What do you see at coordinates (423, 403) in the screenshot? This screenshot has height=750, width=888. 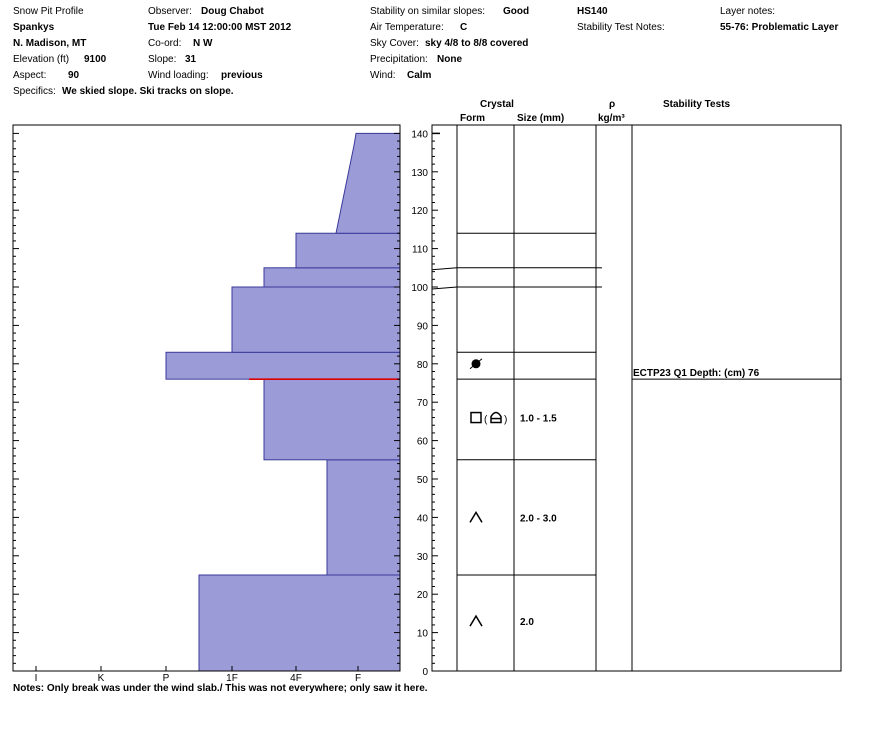 I see `y-tick-label: 70` at bounding box center [423, 403].